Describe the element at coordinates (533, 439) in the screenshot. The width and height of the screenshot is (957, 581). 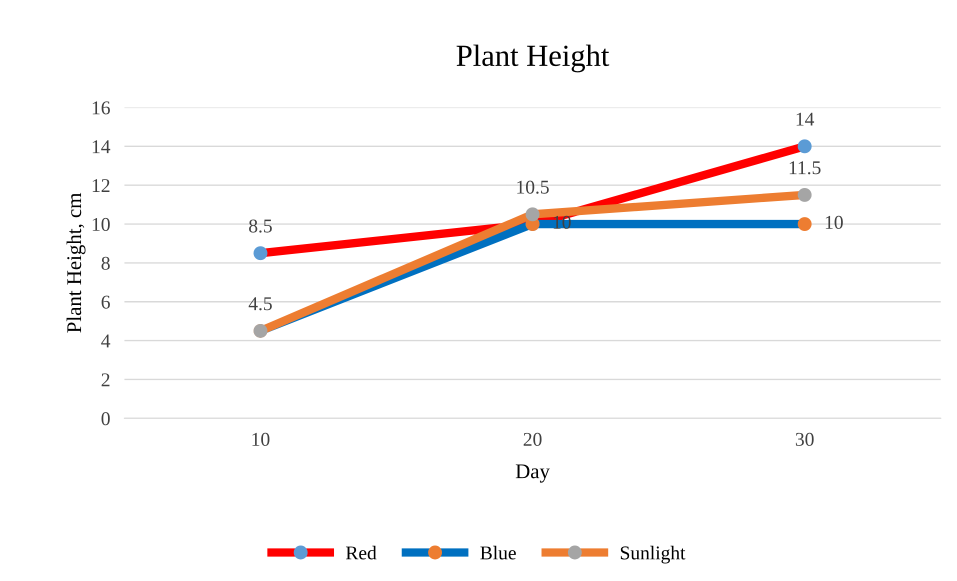
I see `x-tick-label: 20` at that location.